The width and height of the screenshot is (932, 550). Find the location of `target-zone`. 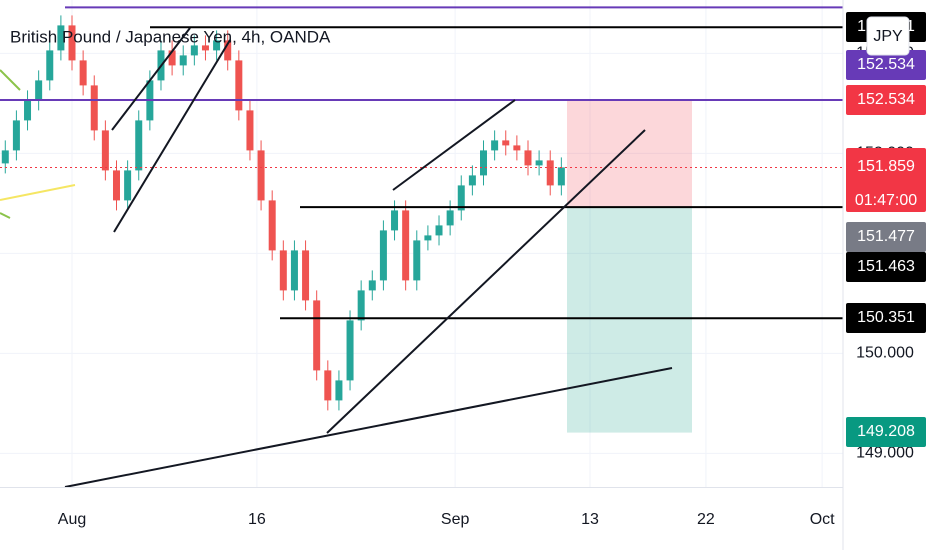

target-zone is located at coordinates (629, 320).